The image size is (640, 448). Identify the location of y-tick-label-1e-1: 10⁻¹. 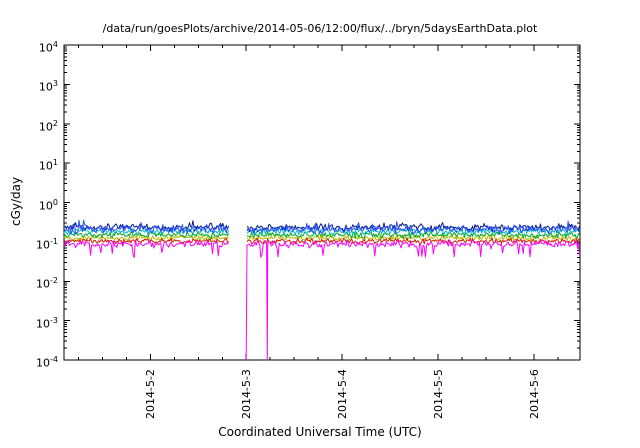
(47, 244).